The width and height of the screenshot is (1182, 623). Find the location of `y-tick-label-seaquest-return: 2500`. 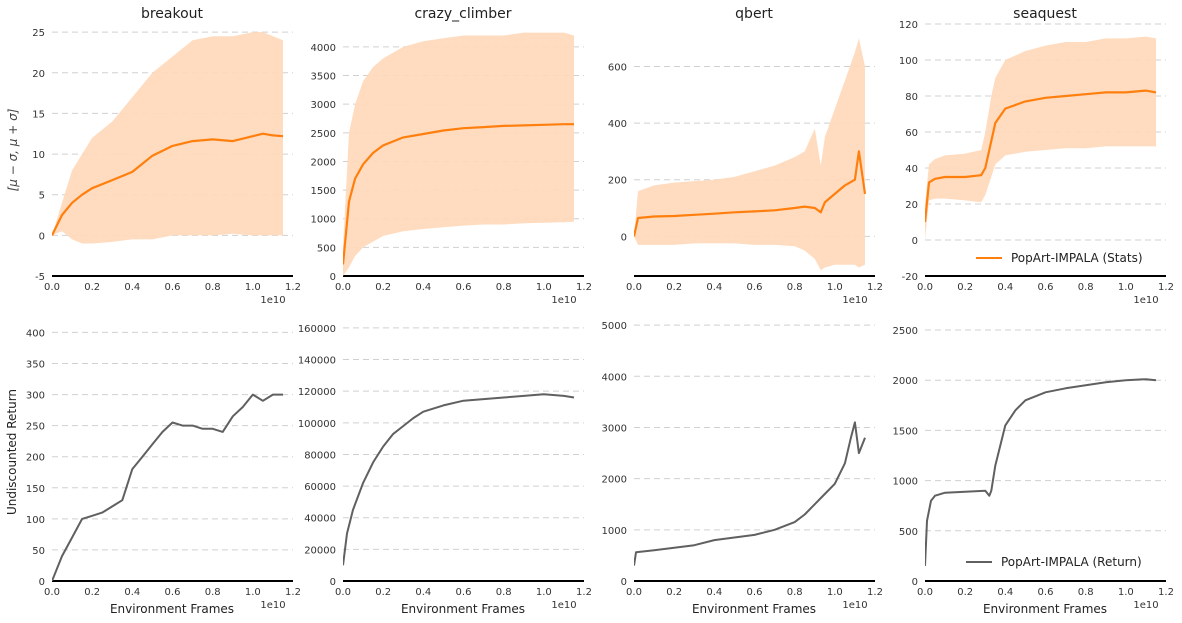

y-tick-label-seaquest-return: 2500 is located at coordinates (905, 331).